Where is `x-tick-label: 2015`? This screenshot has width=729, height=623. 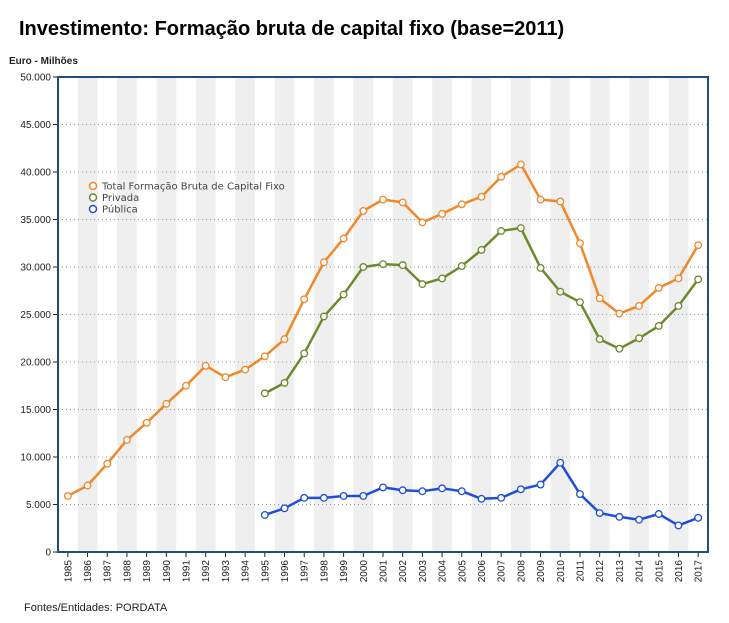 x-tick-label: 2015 is located at coordinates (659, 571).